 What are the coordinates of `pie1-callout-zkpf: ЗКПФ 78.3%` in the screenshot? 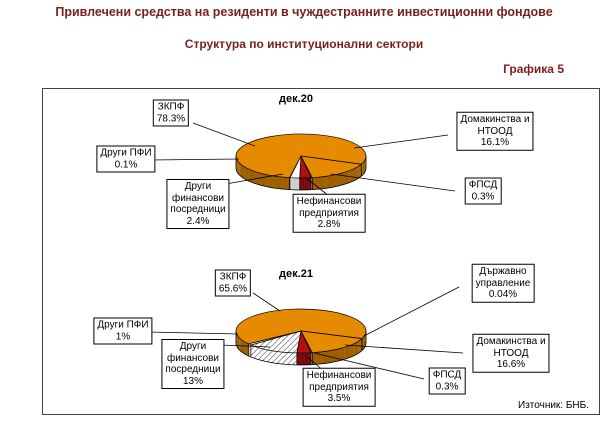 It's located at (171, 113).